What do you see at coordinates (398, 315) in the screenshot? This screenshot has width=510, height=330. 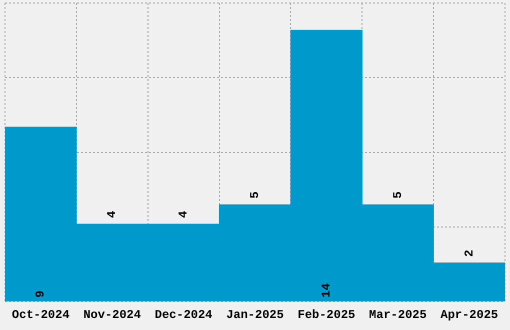 I see `x-tick-label: Mar-2025` at bounding box center [398, 315].